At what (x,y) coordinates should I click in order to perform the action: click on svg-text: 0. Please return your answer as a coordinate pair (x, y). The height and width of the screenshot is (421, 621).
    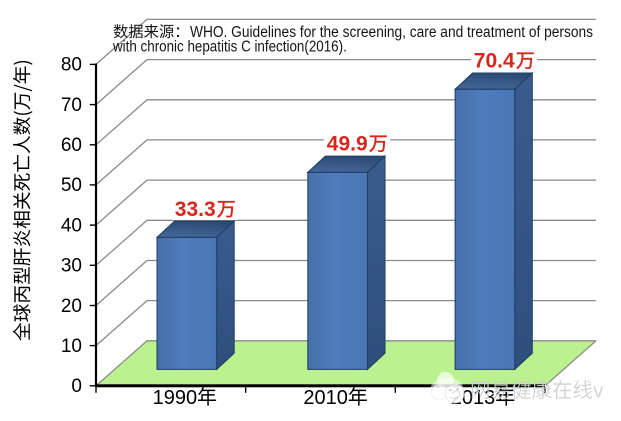
    Looking at the image, I should click on (76, 386).